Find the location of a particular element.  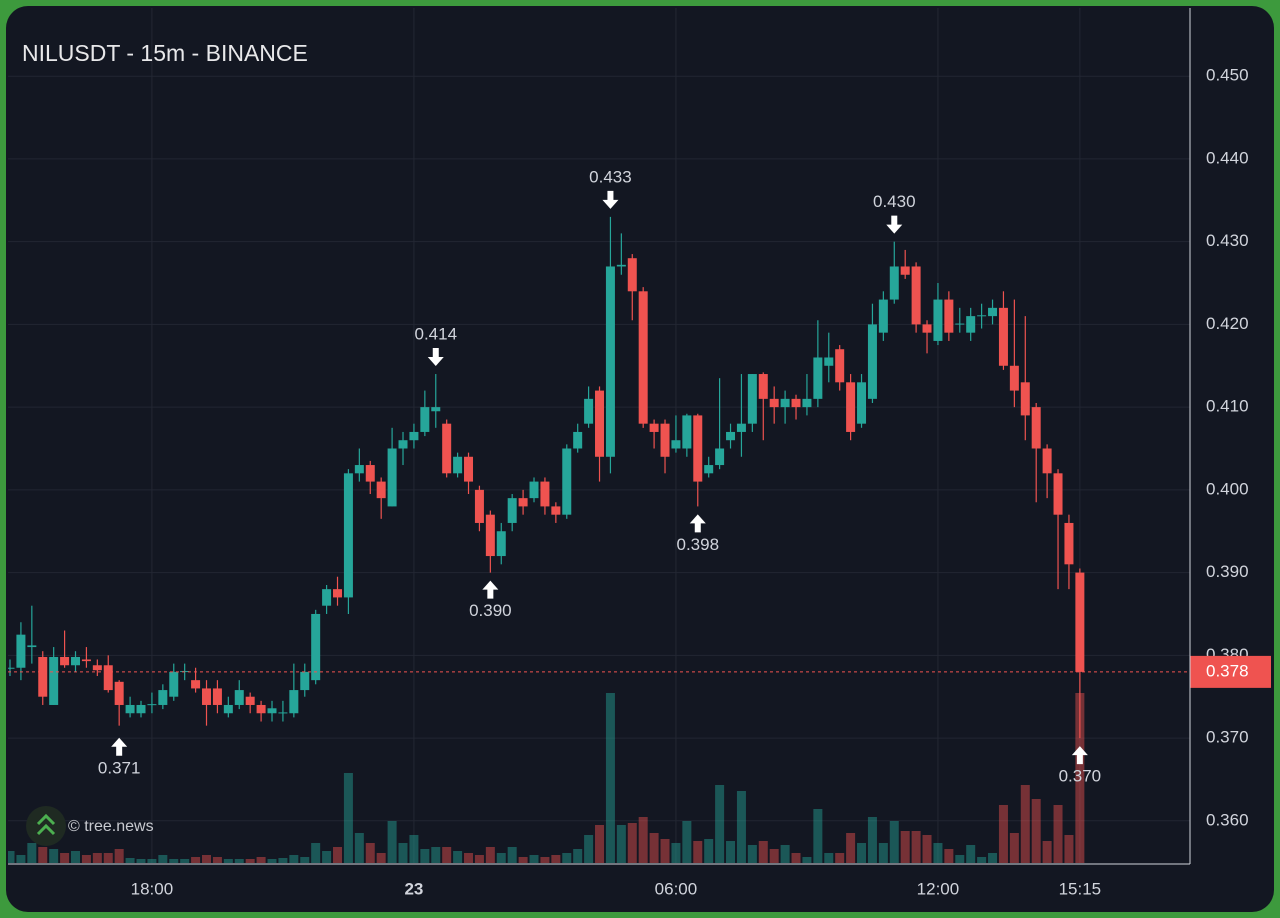

y-tick-label: 0.410 is located at coordinates (1227, 406).